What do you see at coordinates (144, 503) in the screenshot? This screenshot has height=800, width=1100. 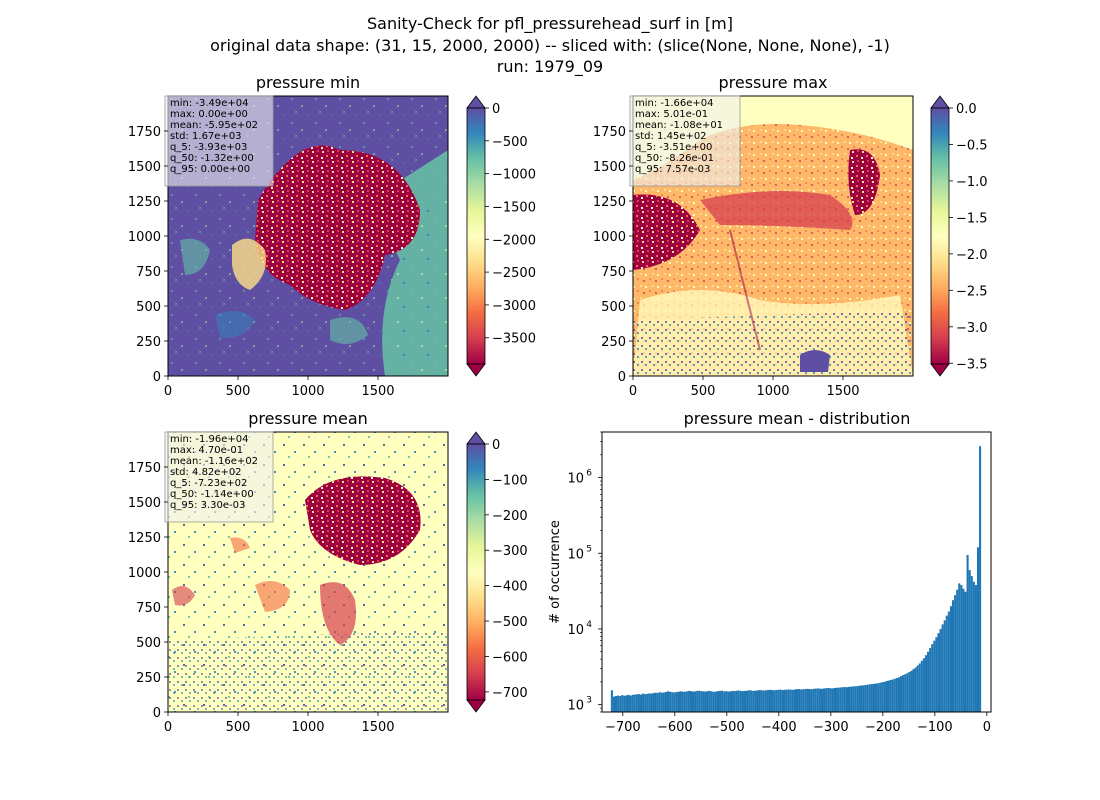 I see `y-tick-label: 1500` at bounding box center [144, 503].